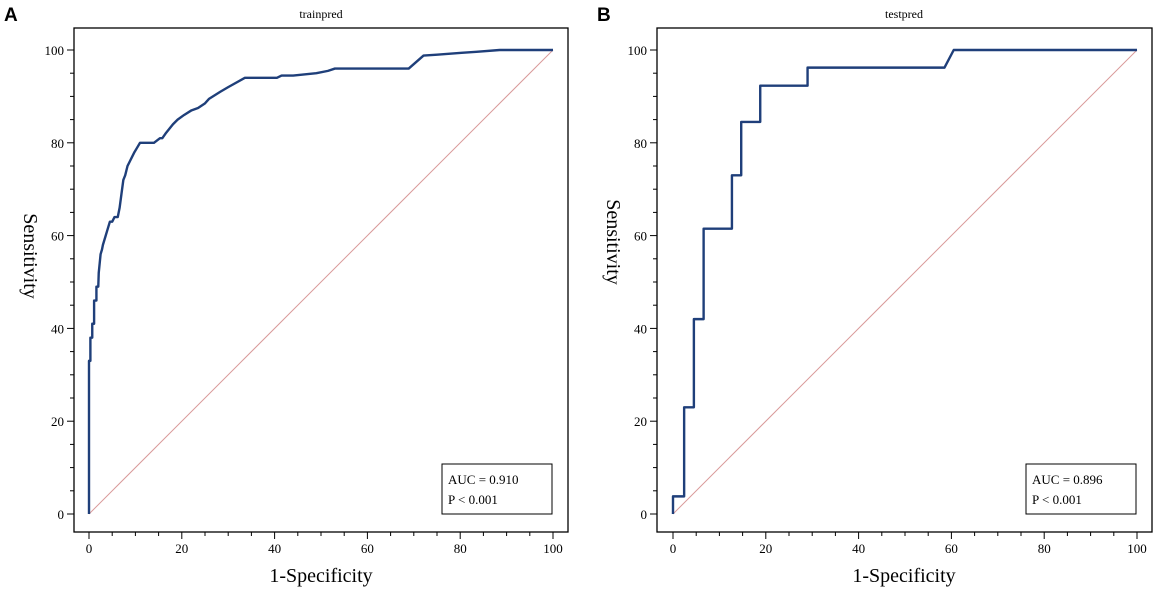 This screenshot has width=1170, height=593. What do you see at coordinates (604, 15) in the screenshot?
I see `panel-letter: B` at bounding box center [604, 15].